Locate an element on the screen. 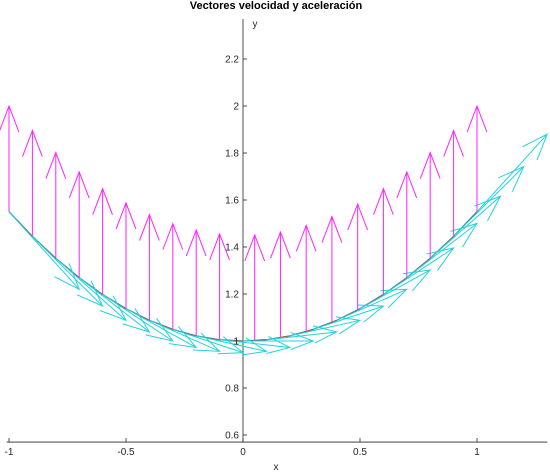 This screenshot has width=550, height=472. y-tick-label: 1.8 is located at coordinates (232, 154).